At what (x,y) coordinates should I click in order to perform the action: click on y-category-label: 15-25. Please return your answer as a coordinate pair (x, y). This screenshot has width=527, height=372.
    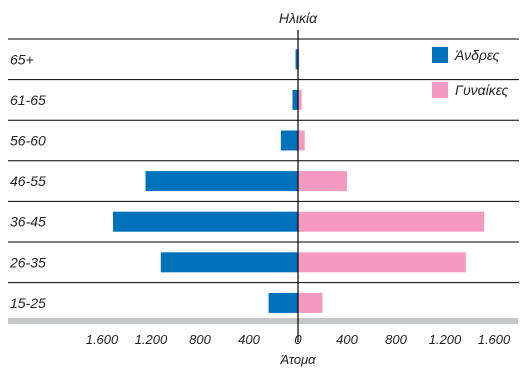
    Looking at the image, I should click on (28, 303).